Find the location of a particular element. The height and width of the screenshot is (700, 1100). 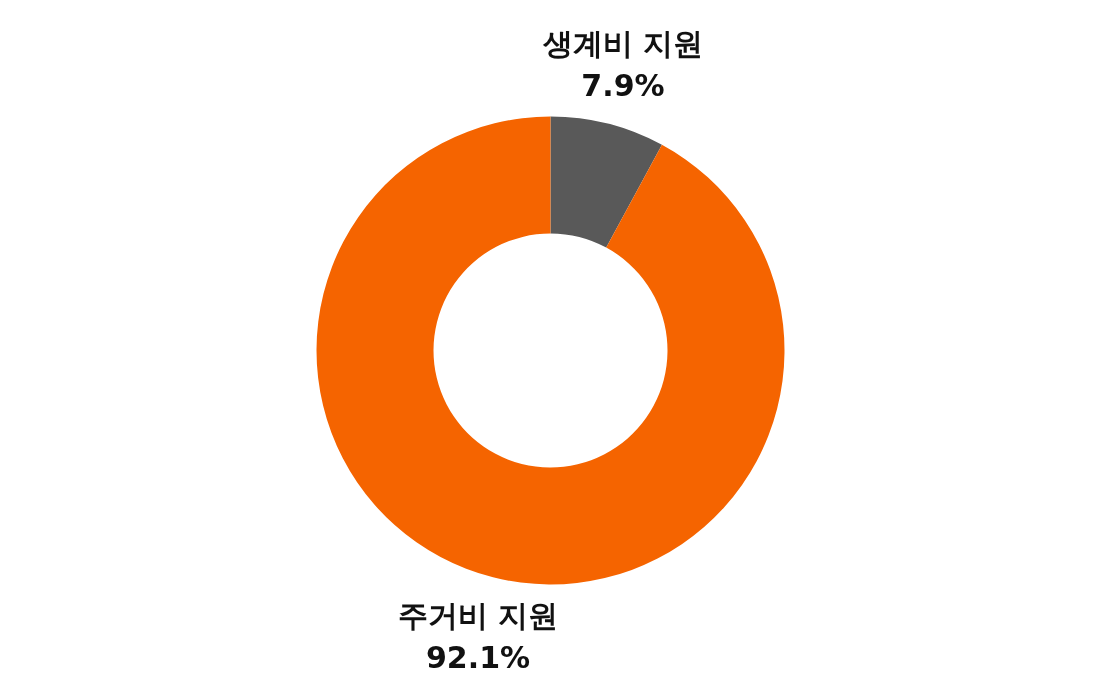

data-label: 92.1% is located at coordinates (478, 657).